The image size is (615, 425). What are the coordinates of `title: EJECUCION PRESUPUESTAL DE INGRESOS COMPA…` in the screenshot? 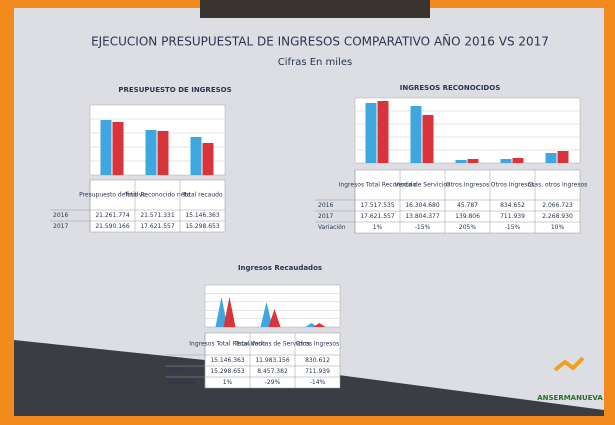 It's located at (320, 41).